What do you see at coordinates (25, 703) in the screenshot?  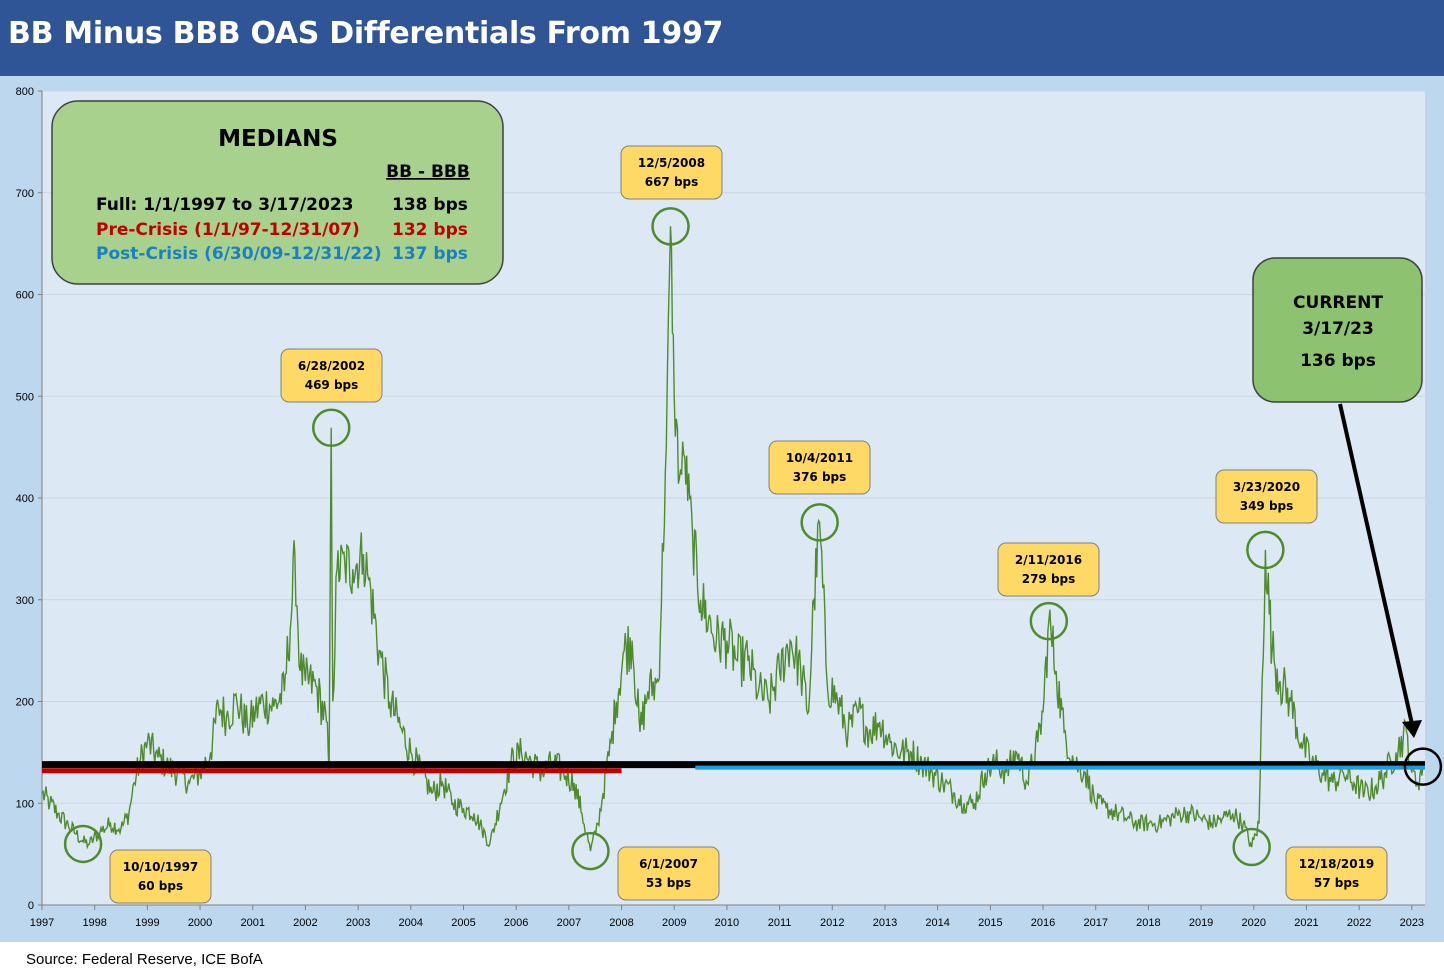 I see `y-tick-label: 200` at bounding box center [25, 703].